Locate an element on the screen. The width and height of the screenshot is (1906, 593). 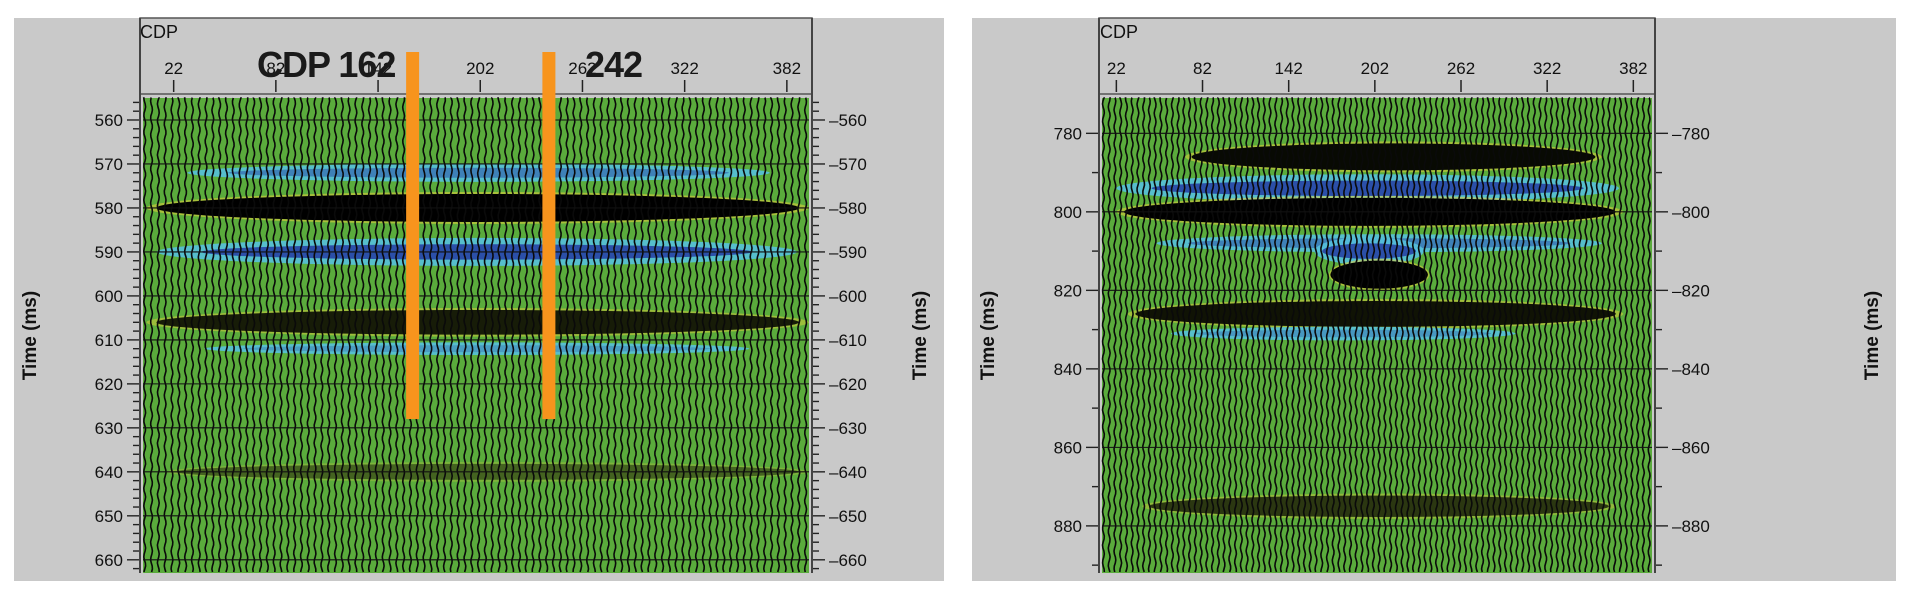
time-tick-label-right-610: –610 is located at coordinates (848, 340).